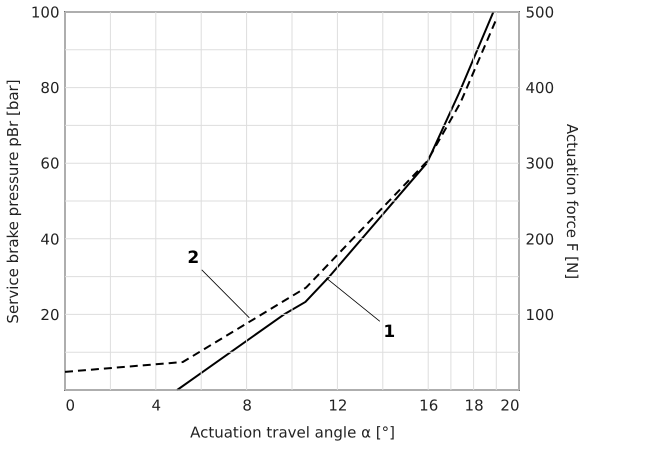  Describe the element at coordinates (292, 433) in the screenshot. I see `x-axis-title: Actuation travel angle α [°]` at that location.